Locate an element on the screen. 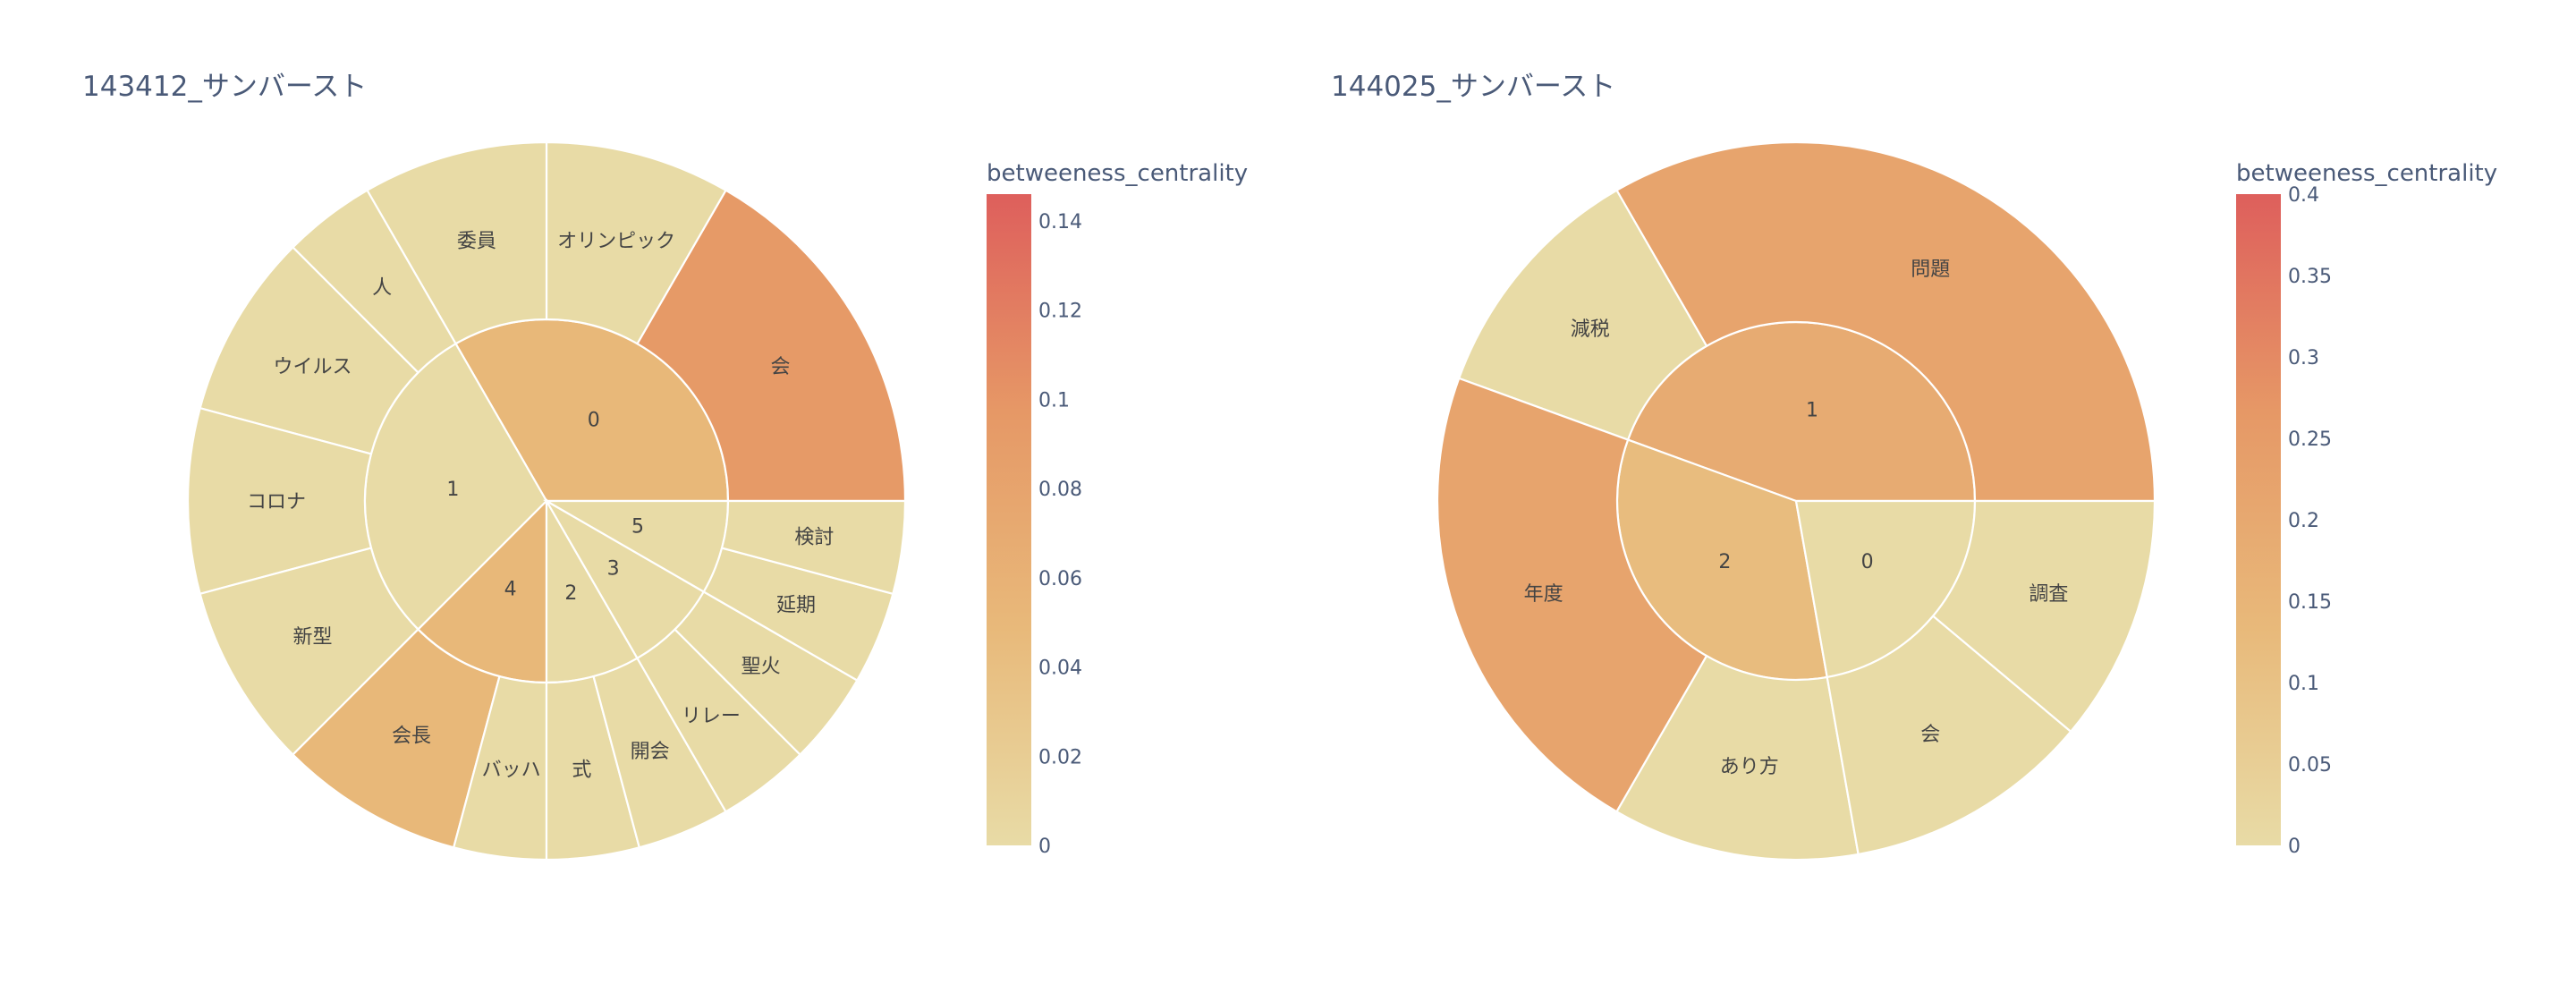 This screenshot has height=993, width=2576. leaf-label: リレー is located at coordinates (711, 717).